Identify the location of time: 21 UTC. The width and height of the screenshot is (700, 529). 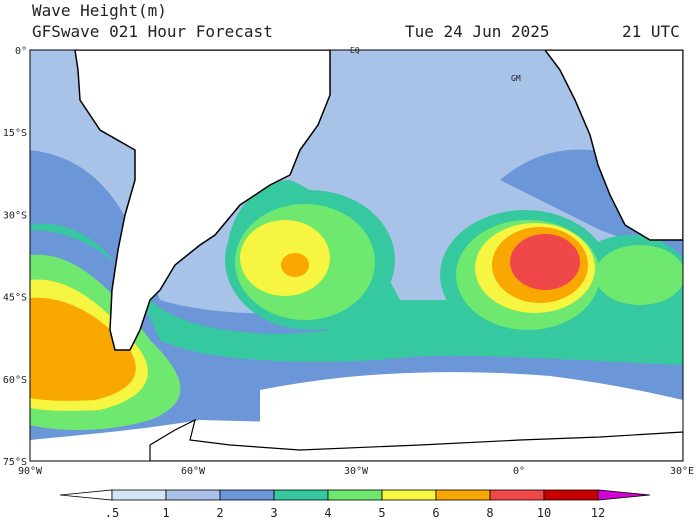
(651, 31).